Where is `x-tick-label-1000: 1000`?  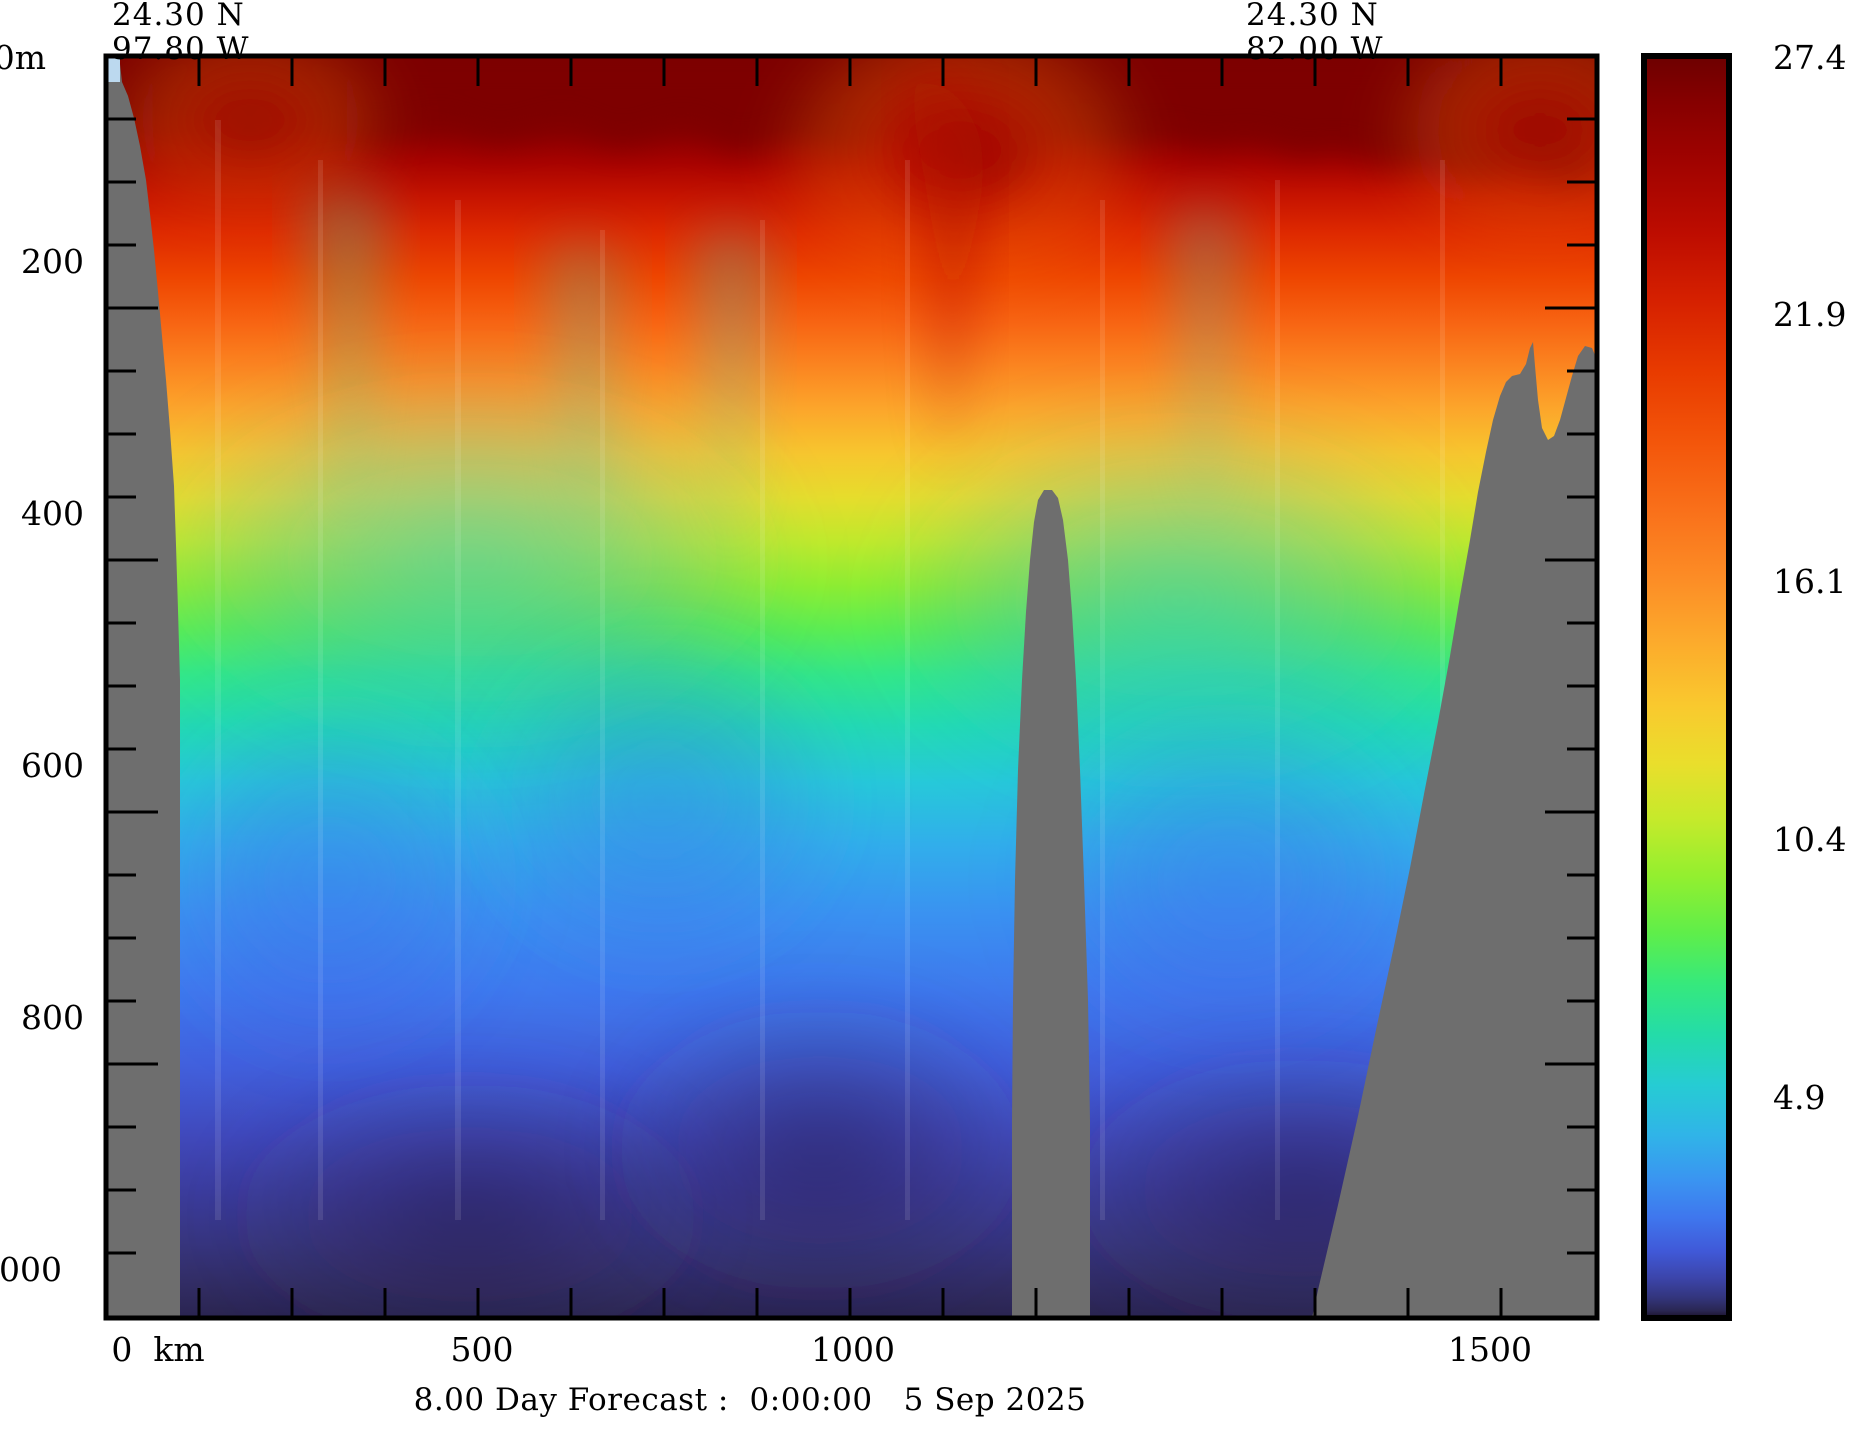
x-tick-label-1000: 1000 is located at coordinates (853, 1349).